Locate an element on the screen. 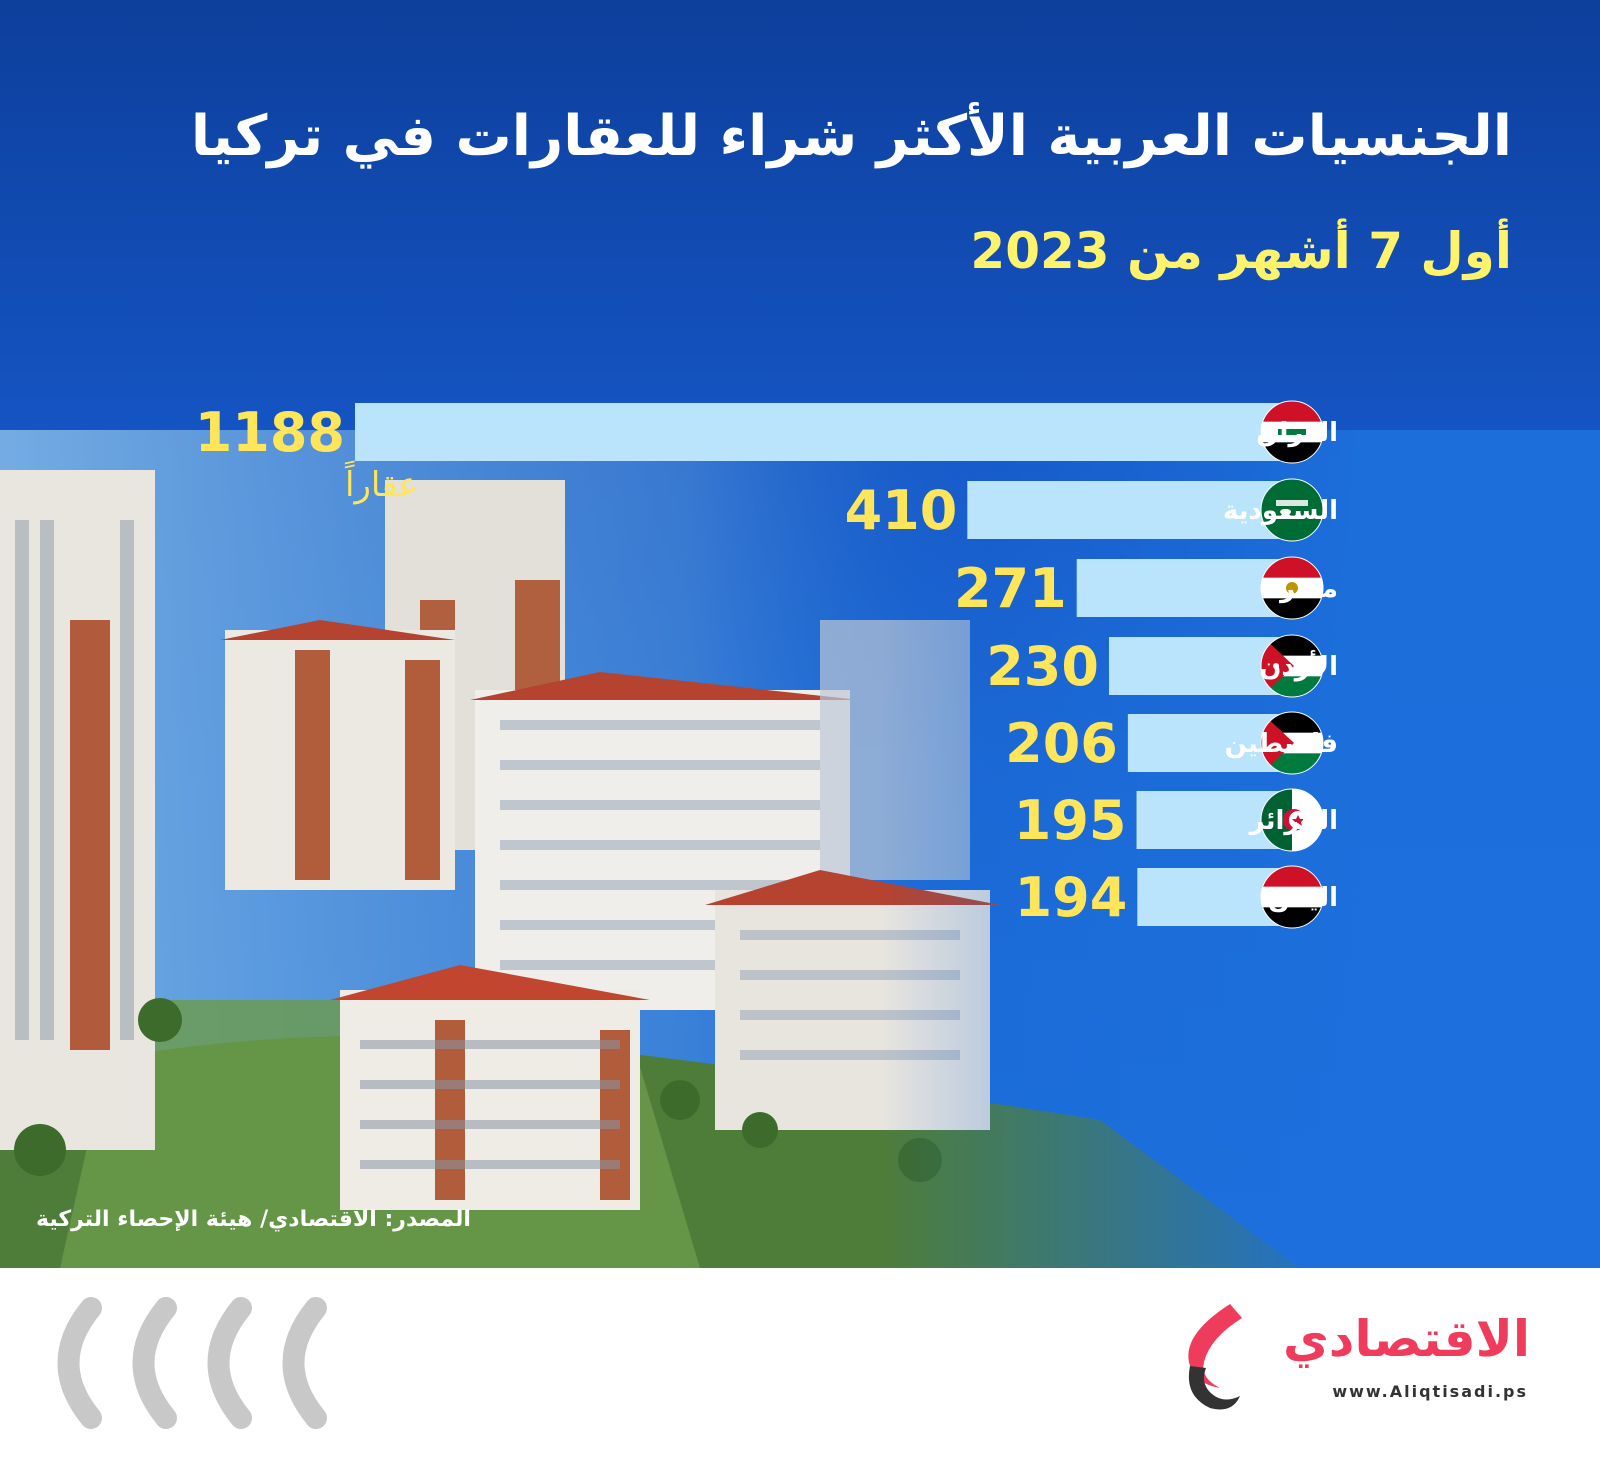 The image size is (1600, 1462). category-label: السعودية is located at coordinates (1280, 511).